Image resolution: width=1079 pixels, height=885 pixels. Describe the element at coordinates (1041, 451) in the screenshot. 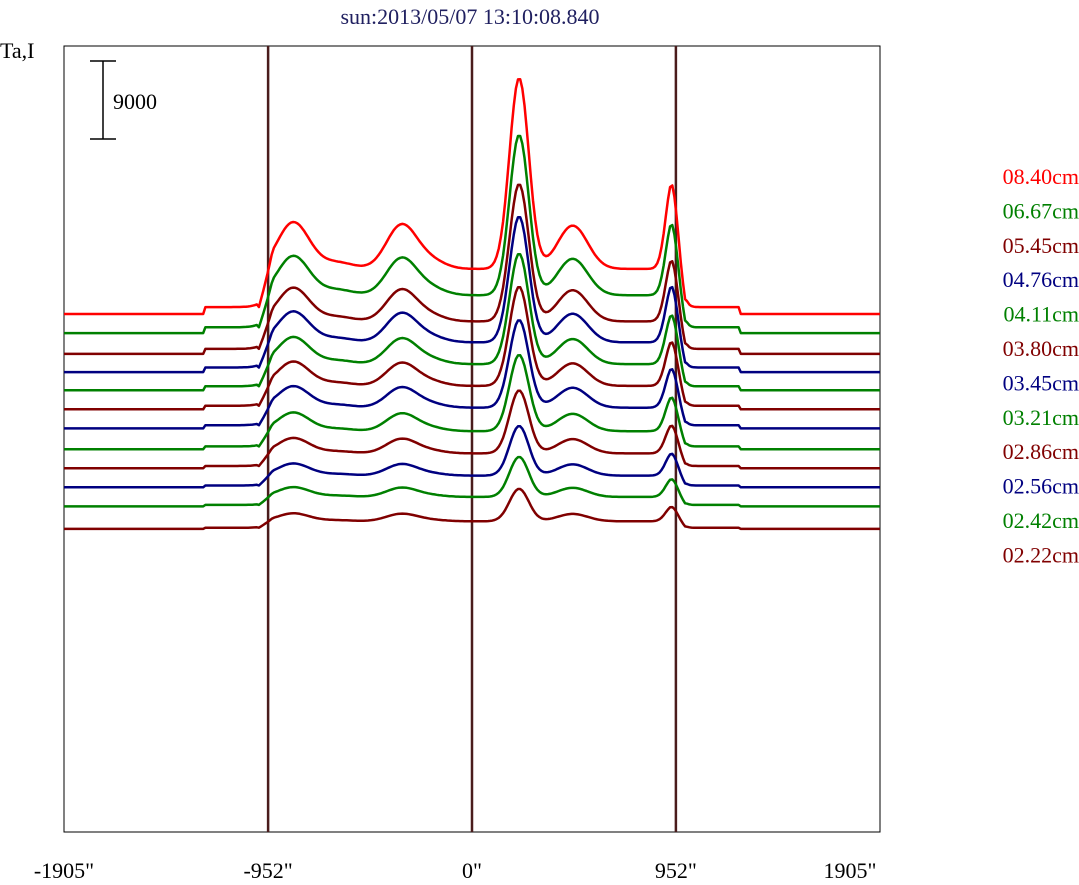

I see `legend-item-8: 02.86cm` at that location.